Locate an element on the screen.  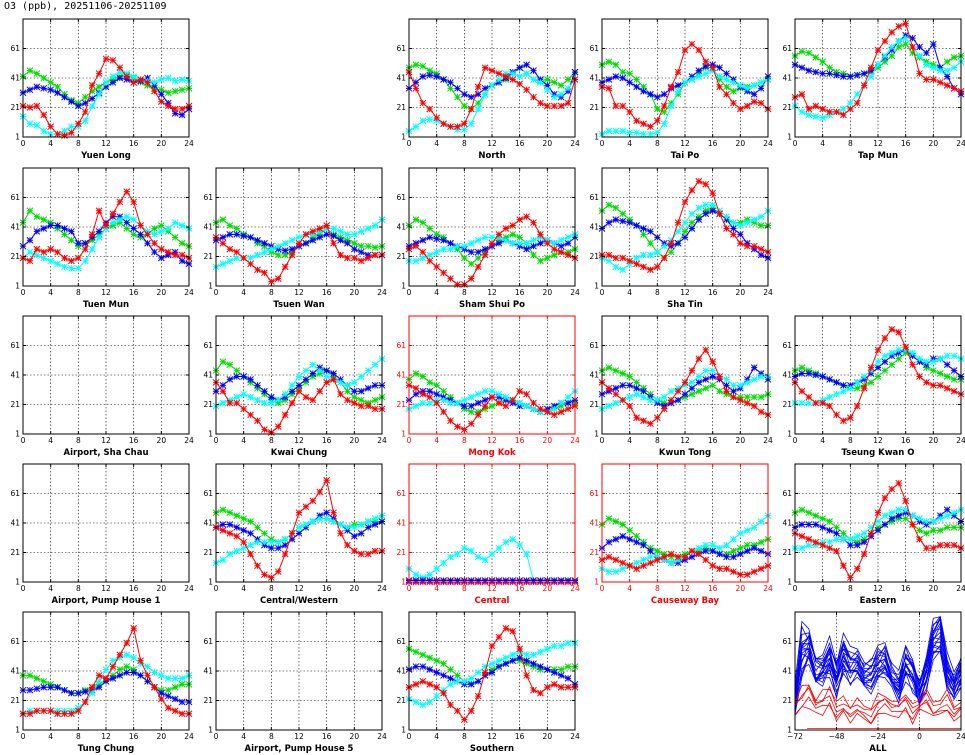
panel-title: Tai Po is located at coordinates (685, 156).